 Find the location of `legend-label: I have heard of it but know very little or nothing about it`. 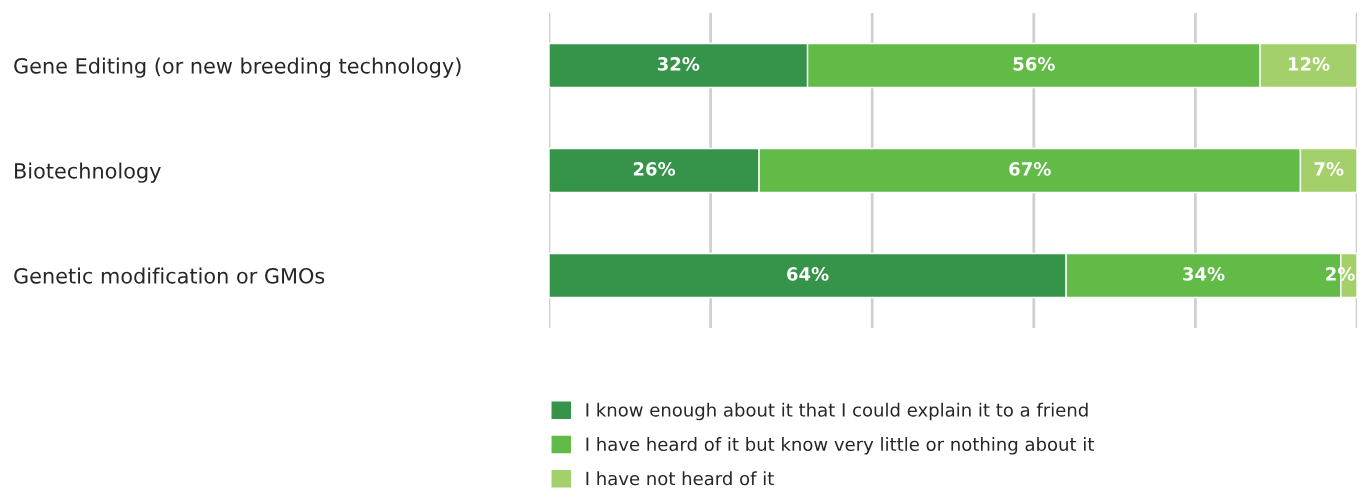

legend-label: I have heard of it but know very little or nothing about it is located at coordinates (840, 446).